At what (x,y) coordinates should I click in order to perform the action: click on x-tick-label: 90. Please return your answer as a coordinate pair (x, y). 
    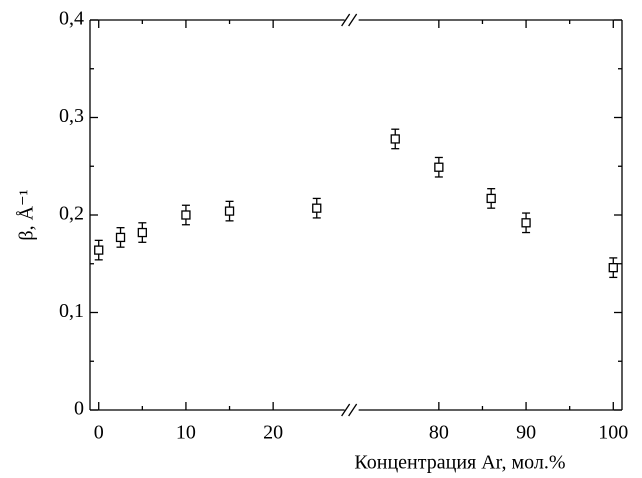
    Looking at the image, I should click on (526, 433).